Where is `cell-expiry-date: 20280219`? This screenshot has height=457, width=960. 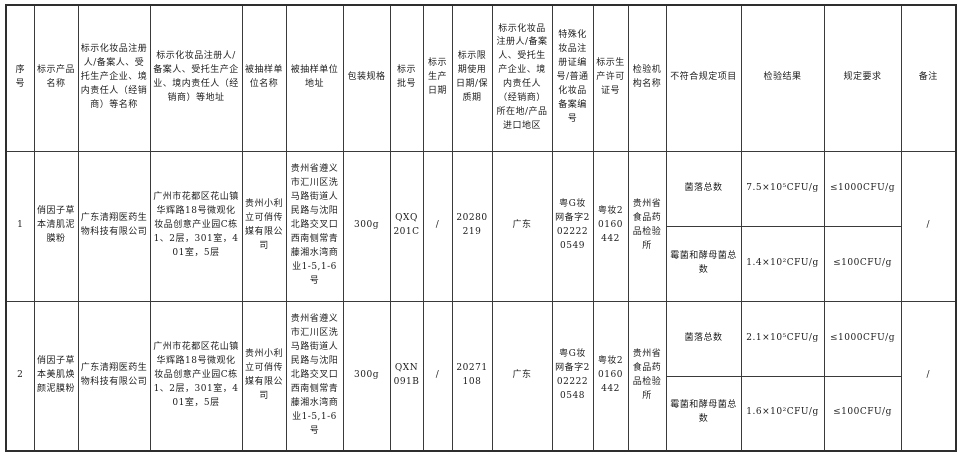 cell-expiry-date: 20280219 is located at coordinates (472, 226).